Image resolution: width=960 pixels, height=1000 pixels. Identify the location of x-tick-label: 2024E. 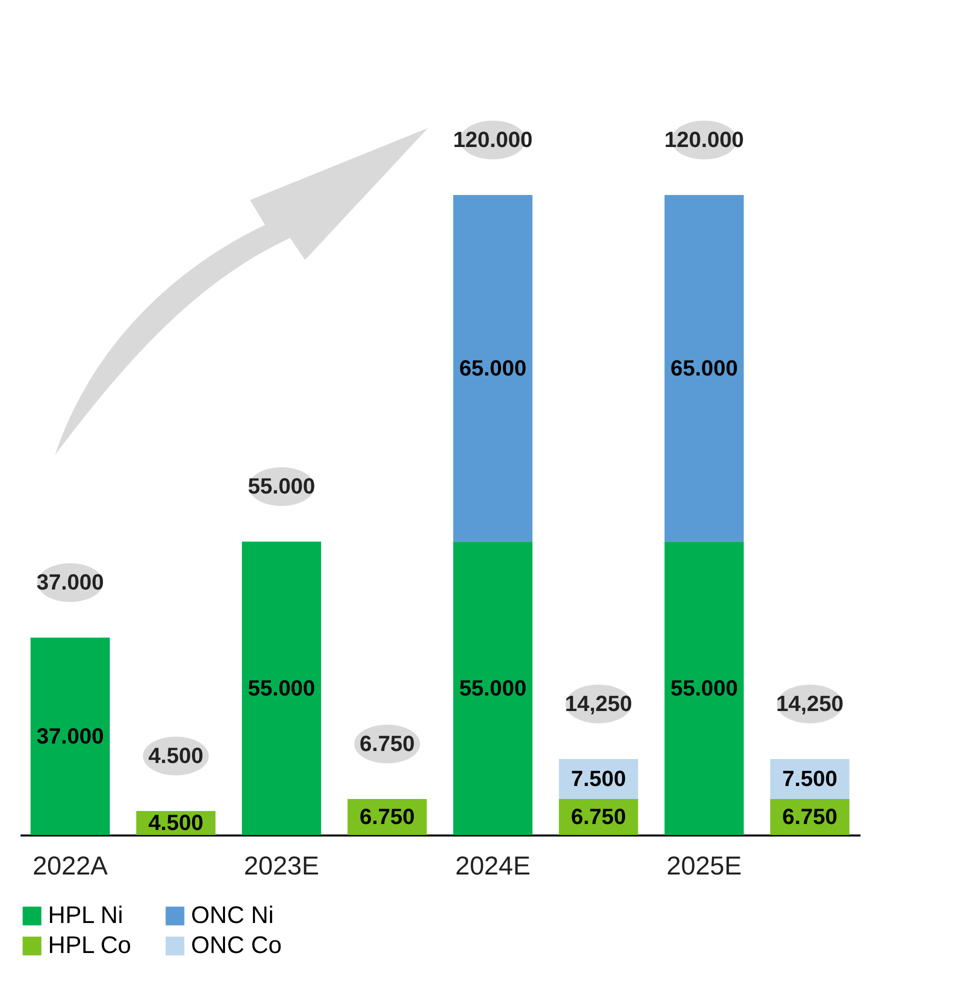
(492, 865).